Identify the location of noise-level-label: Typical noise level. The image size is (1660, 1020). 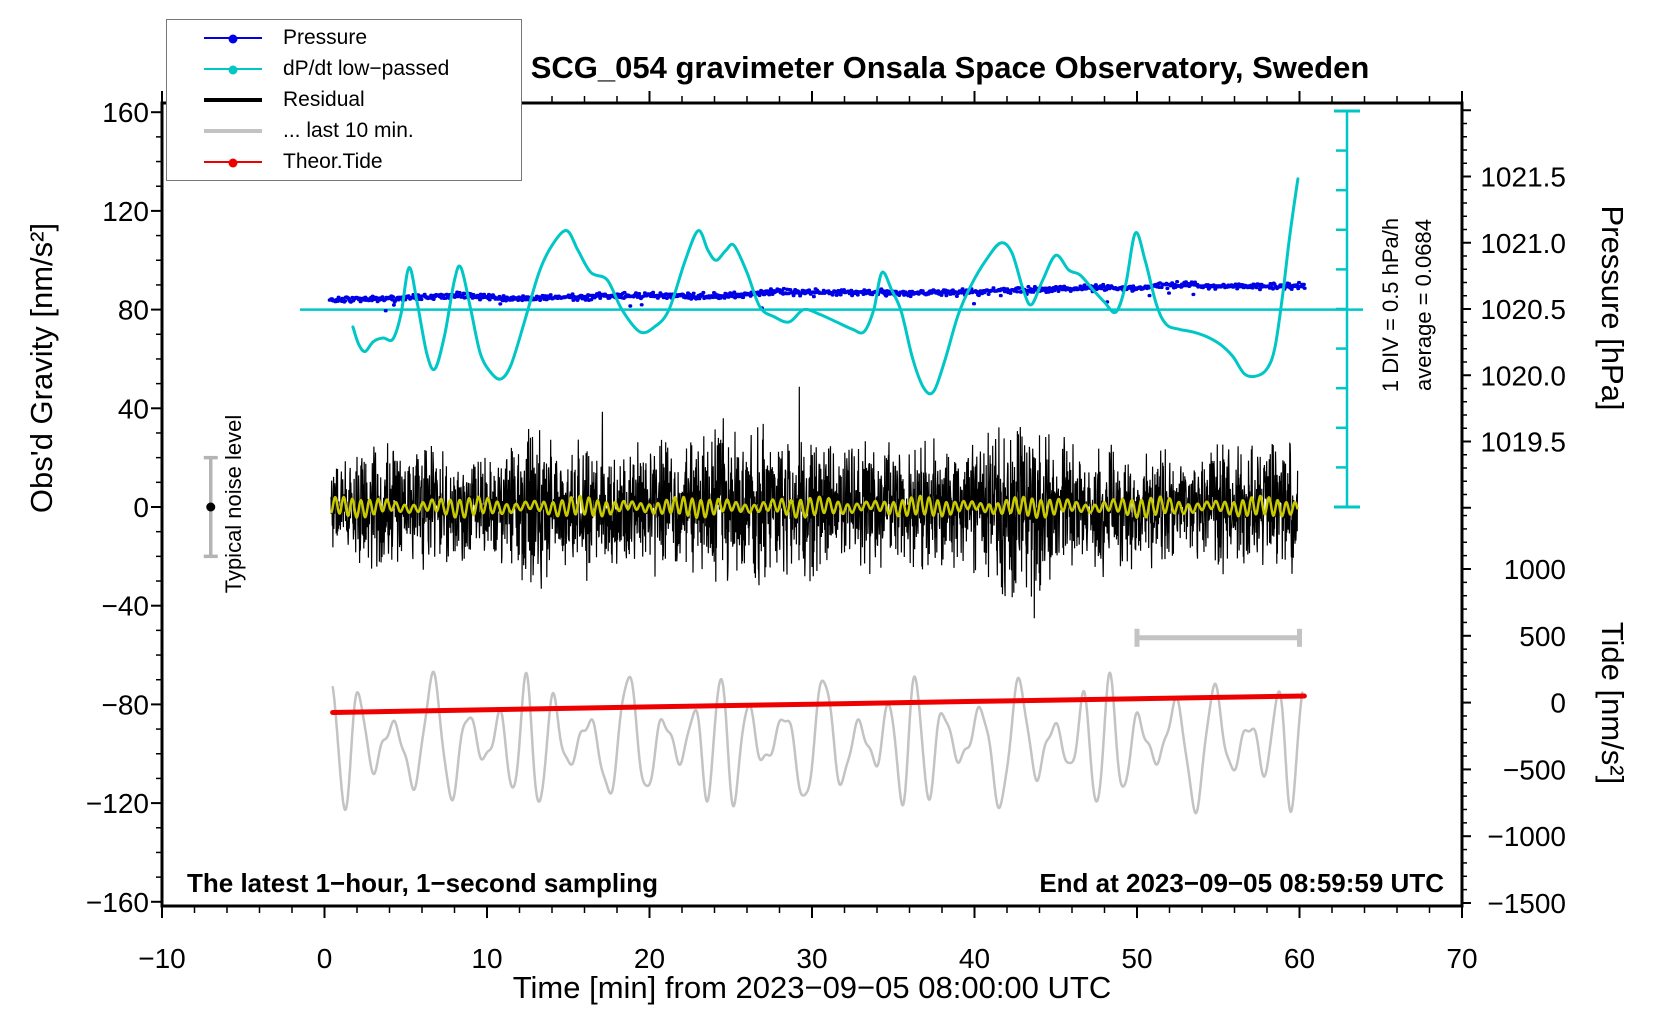
(233, 504).